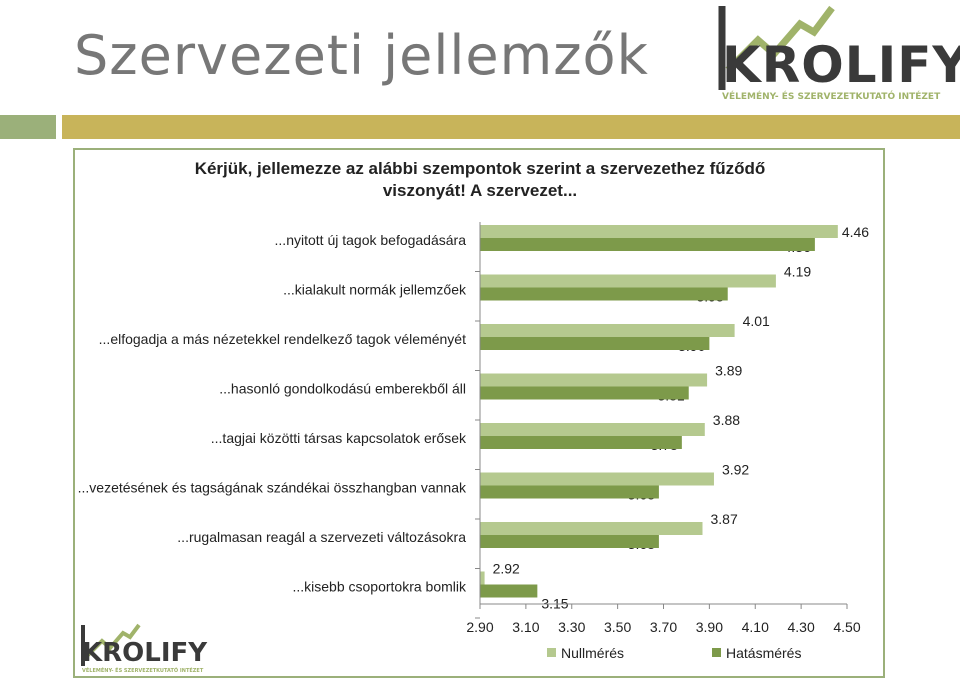 This screenshot has height=687, width=960. I want to click on page-title: Szervezeti jellemzők, so click(361, 55).